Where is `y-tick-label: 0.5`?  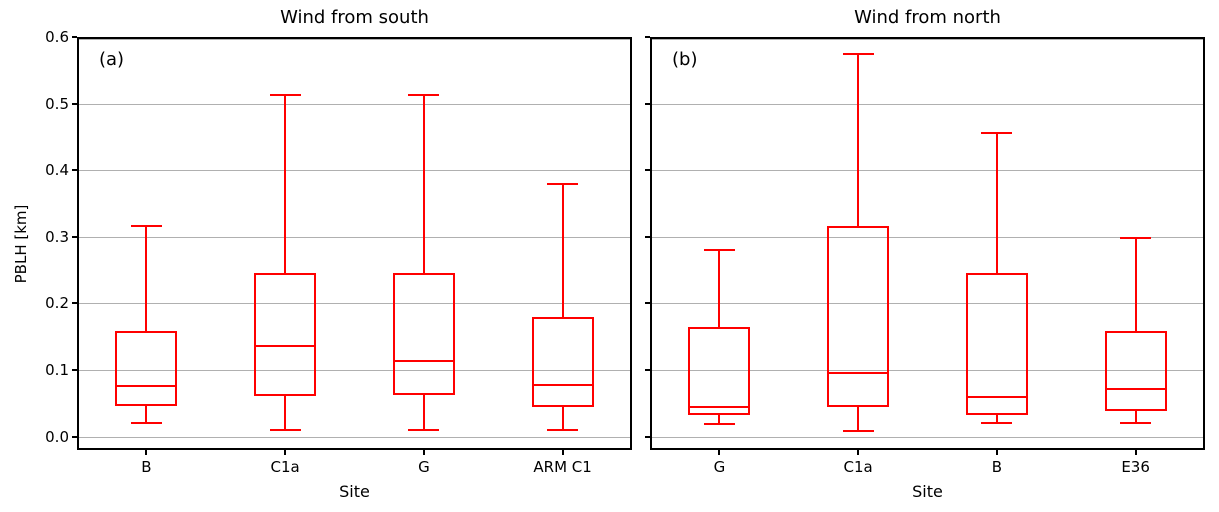 y-tick-label: 0.5 is located at coordinates (57, 103).